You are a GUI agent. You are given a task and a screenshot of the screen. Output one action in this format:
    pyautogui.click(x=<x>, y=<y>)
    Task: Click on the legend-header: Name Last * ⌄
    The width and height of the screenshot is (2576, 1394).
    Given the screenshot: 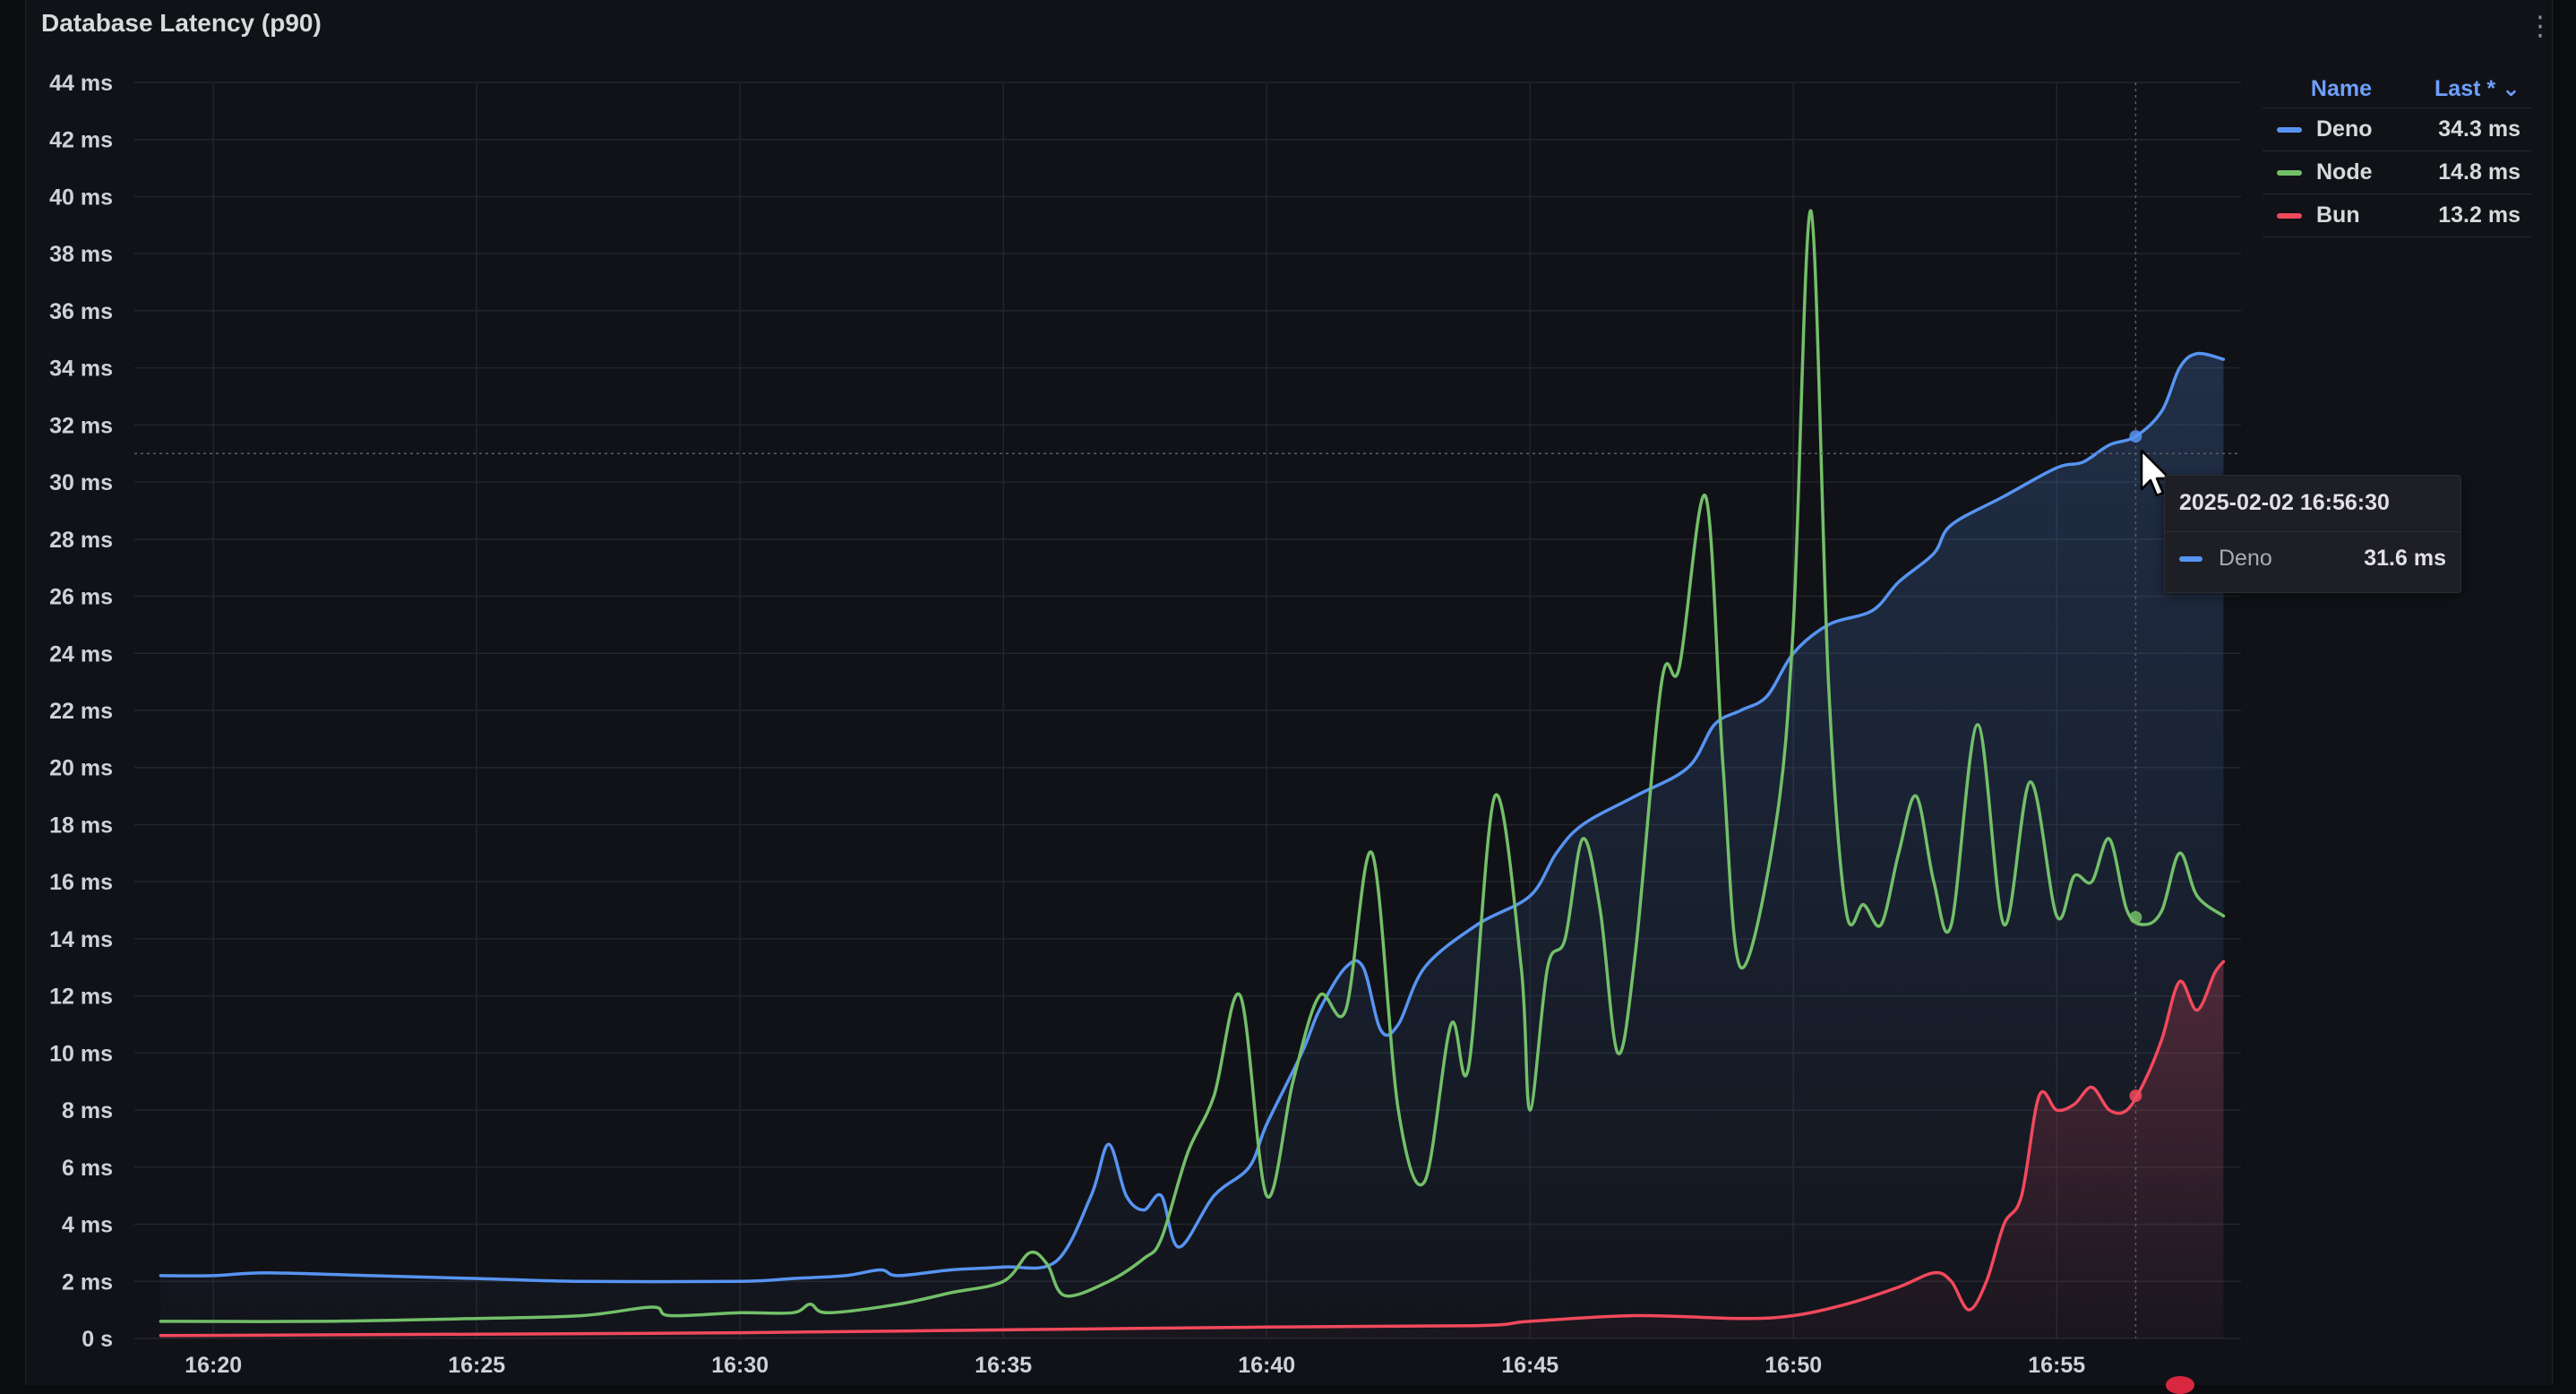 What is the action you would take?
    pyautogui.click(x=2397, y=89)
    